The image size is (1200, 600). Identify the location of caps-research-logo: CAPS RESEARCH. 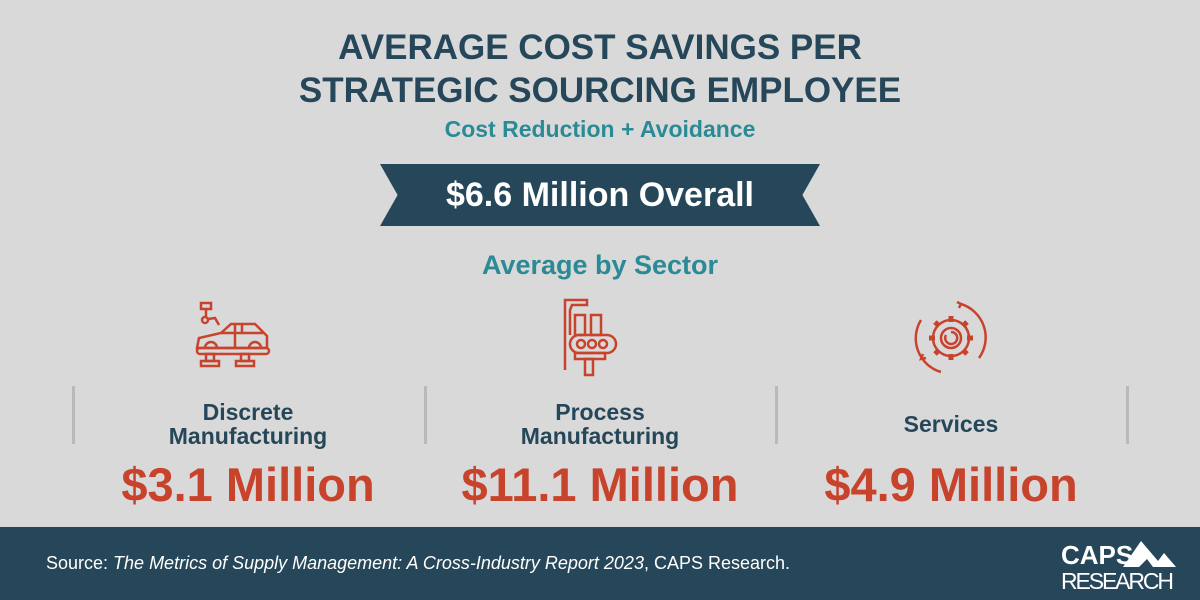
(1118, 566).